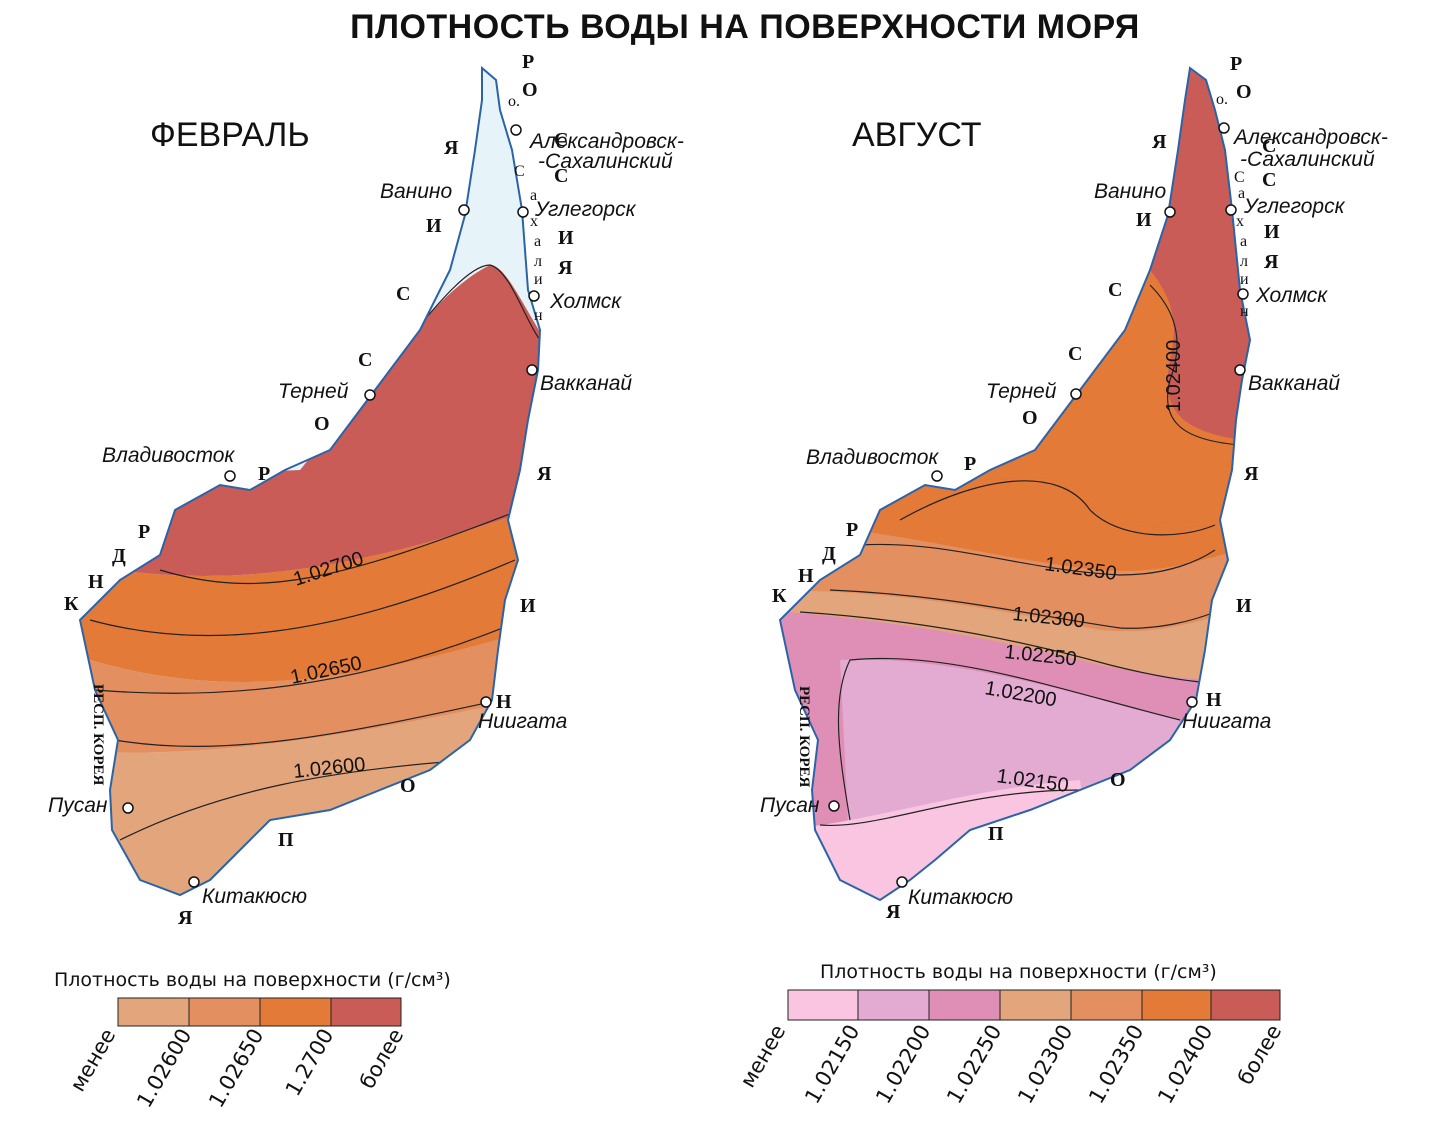  What do you see at coordinates (1241, 193) in the screenshot?
I see `island-letter: а` at bounding box center [1241, 193].